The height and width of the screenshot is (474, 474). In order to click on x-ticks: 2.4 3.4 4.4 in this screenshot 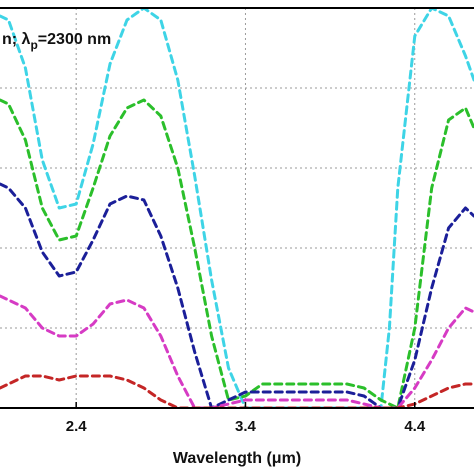, I will do `click(246, 418)`.